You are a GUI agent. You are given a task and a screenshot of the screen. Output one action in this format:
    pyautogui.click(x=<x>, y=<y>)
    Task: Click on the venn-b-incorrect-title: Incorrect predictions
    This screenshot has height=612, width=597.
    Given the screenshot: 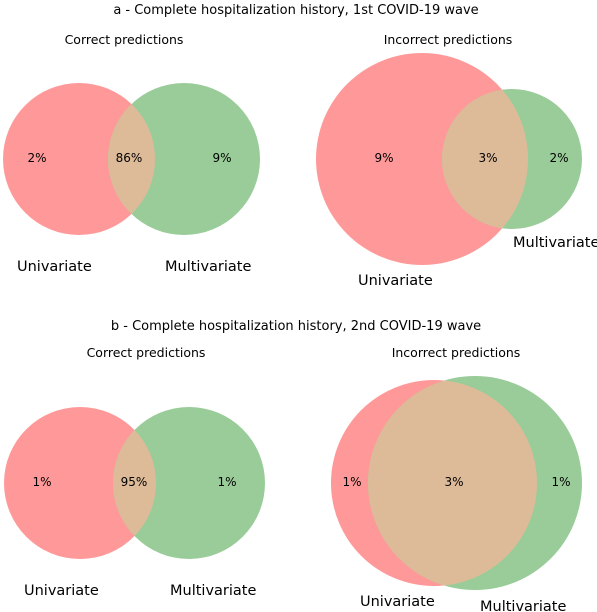 What is the action you would take?
    pyautogui.click(x=456, y=352)
    